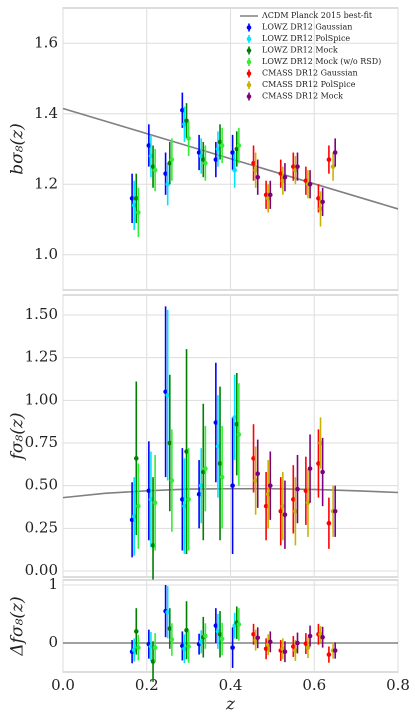  I want to click on y-tick-label: 1.0, so click(46, 254).